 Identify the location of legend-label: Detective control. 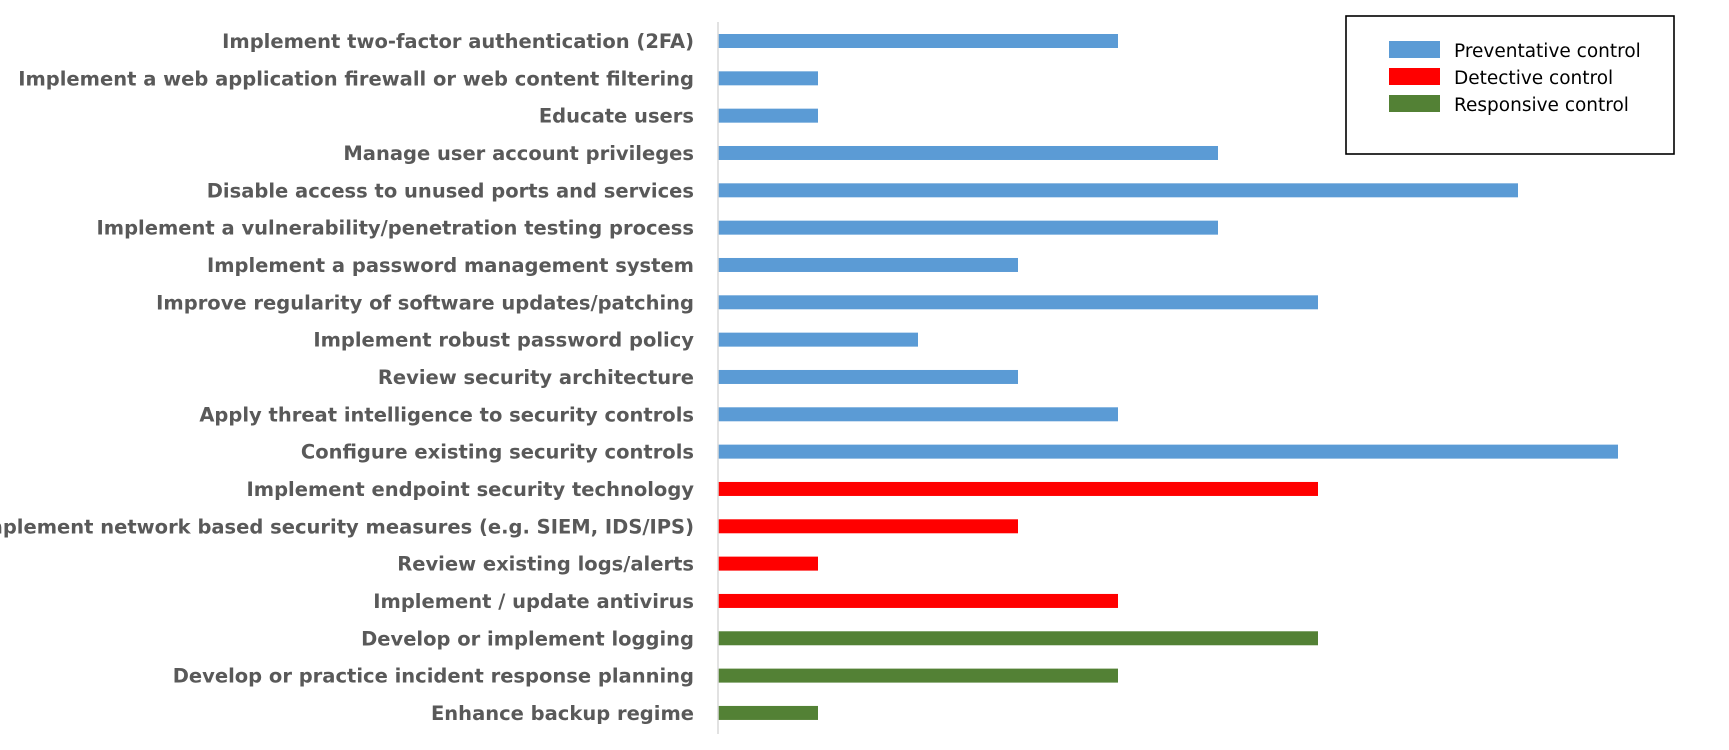
(1533, 78).